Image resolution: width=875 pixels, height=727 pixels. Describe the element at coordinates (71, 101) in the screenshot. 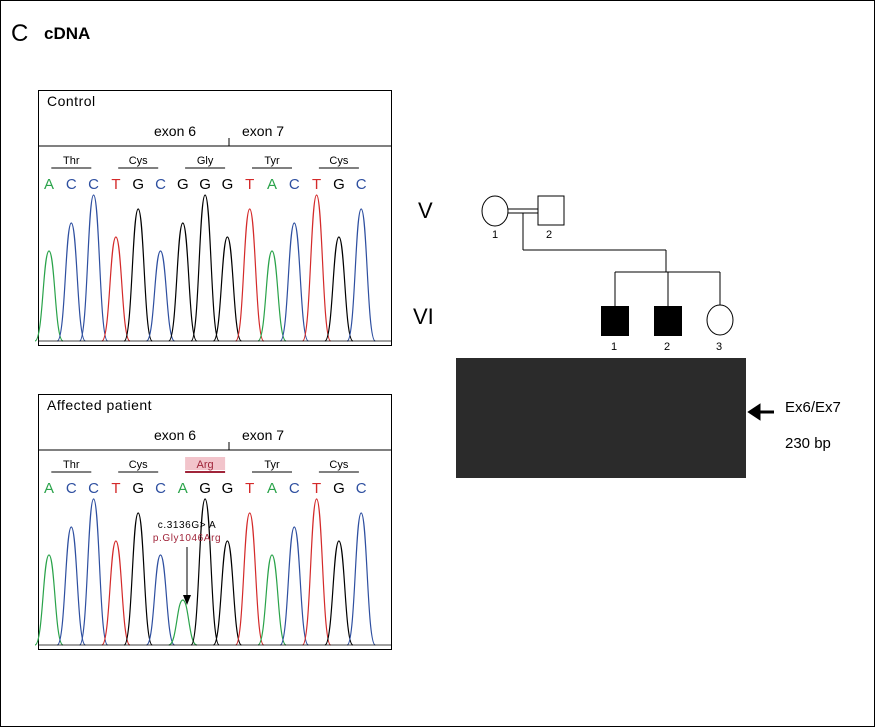

I see `control-label: Control` at that location.